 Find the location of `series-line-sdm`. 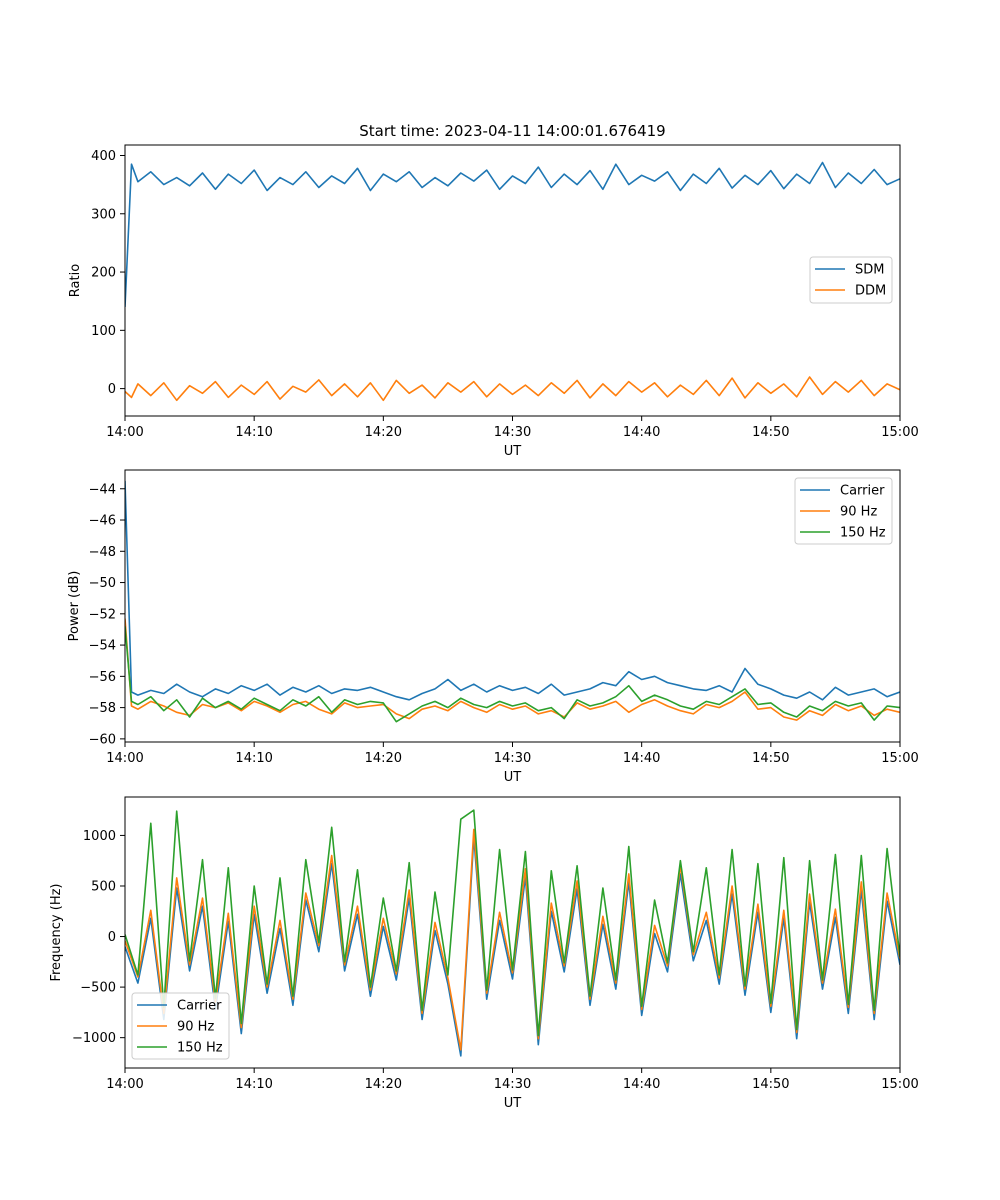

series-line-sdm is located at coordinates (512, 234).